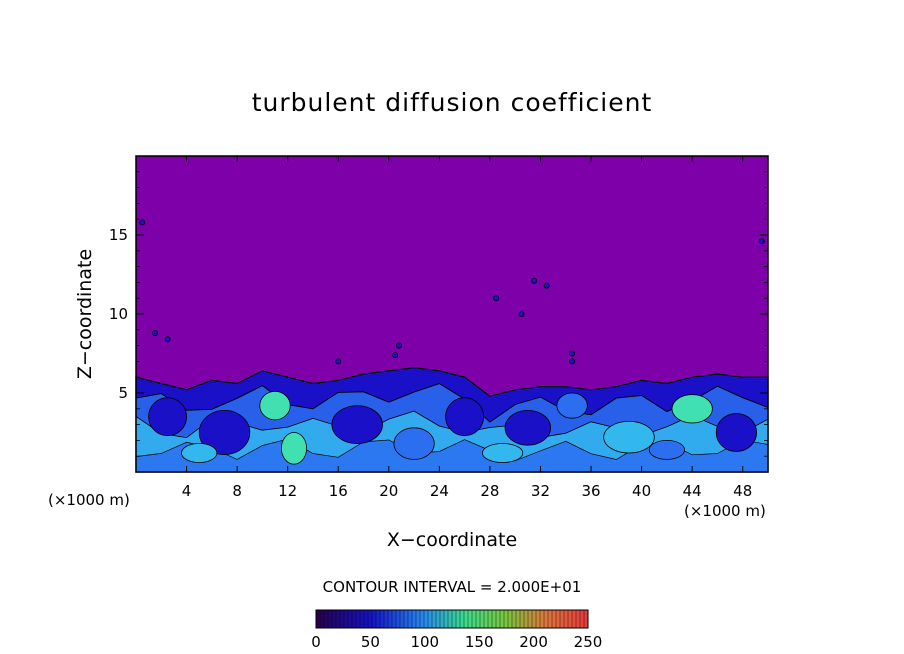  Describe the element at coordinates (424, 642) in the screenshot. I see `colorbar-tick-label: 100` at that location.